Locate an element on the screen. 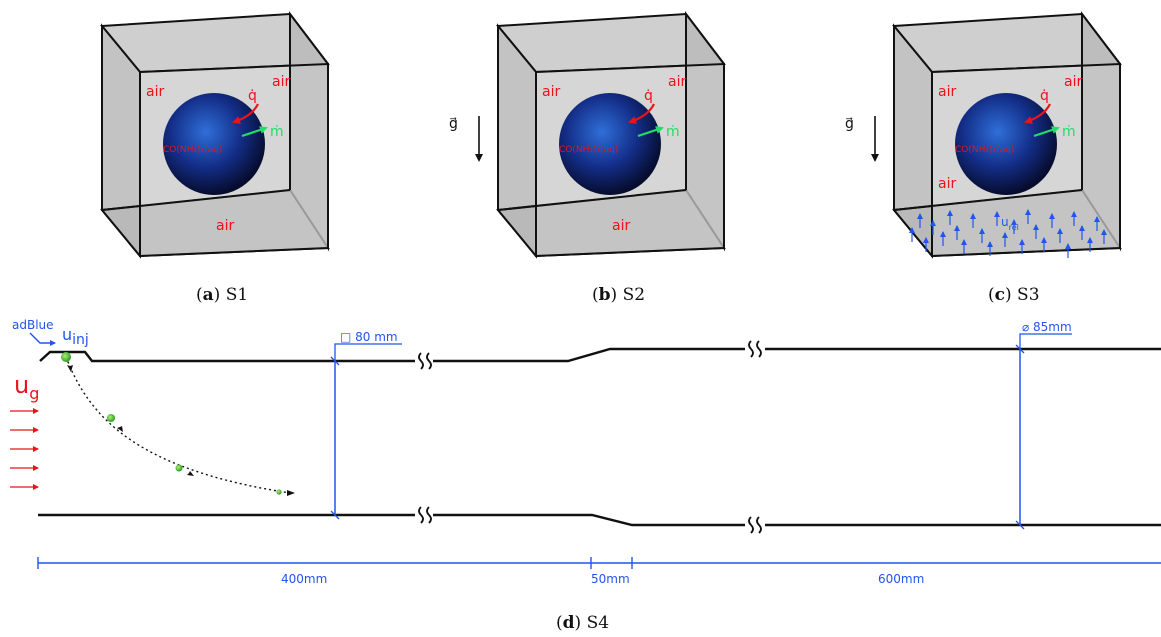 Image resolution: width=1161 pixels, height=637 pixels. length-600-label: 600mm is located at coordinates (901, 579).